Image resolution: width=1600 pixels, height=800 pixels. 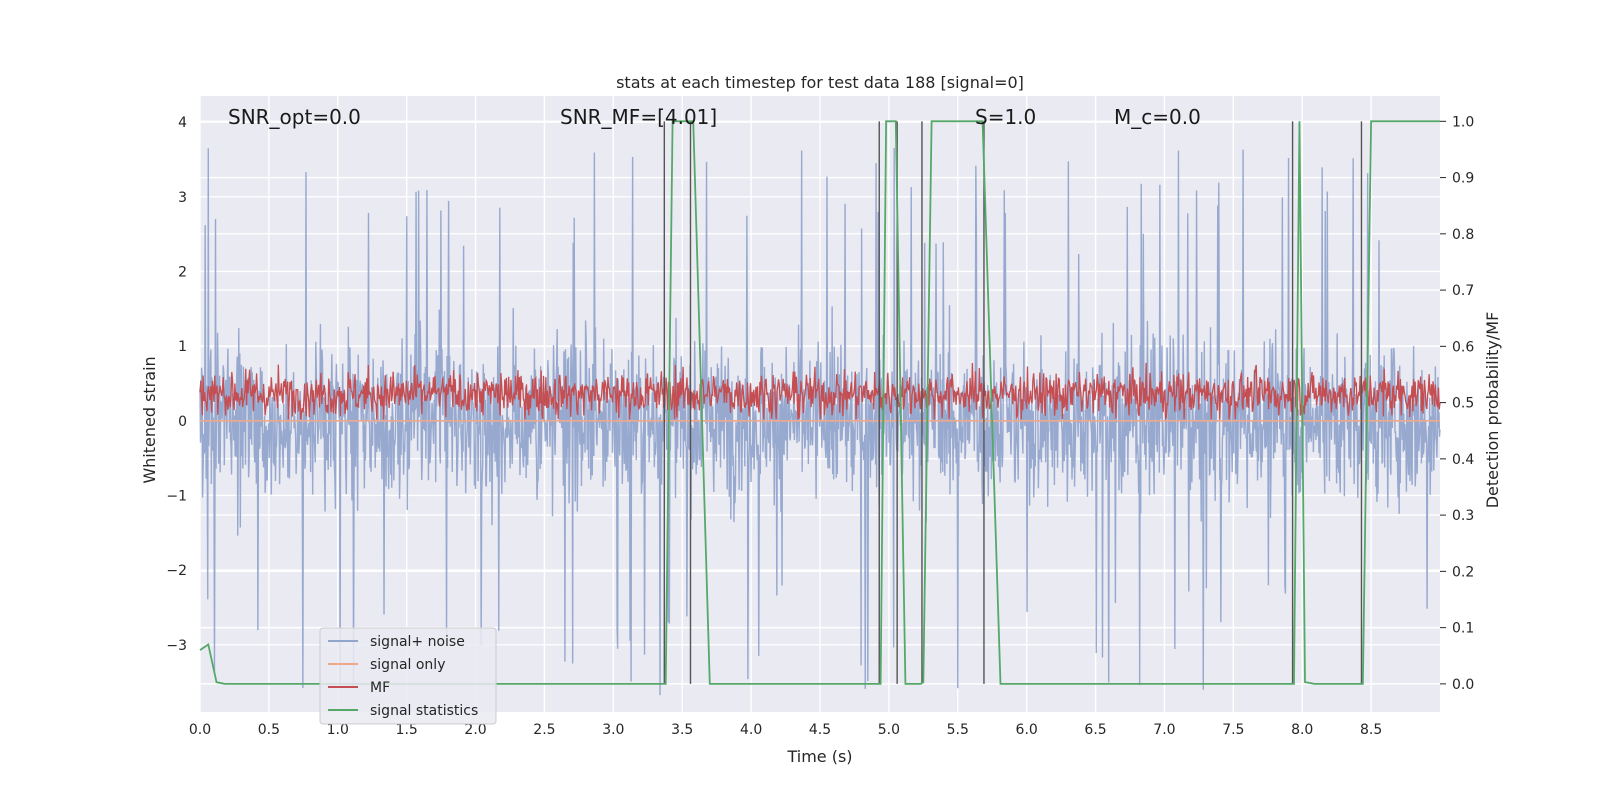 I want to click on annotation-s: S=1.0, so click(x=1005, y=117).